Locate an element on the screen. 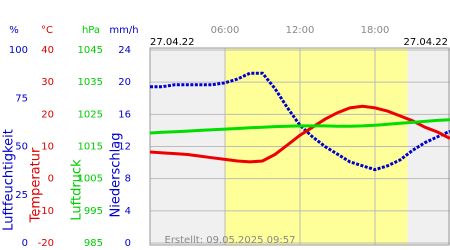  y-tick-label: 50 is located at coordinates (21, 147).